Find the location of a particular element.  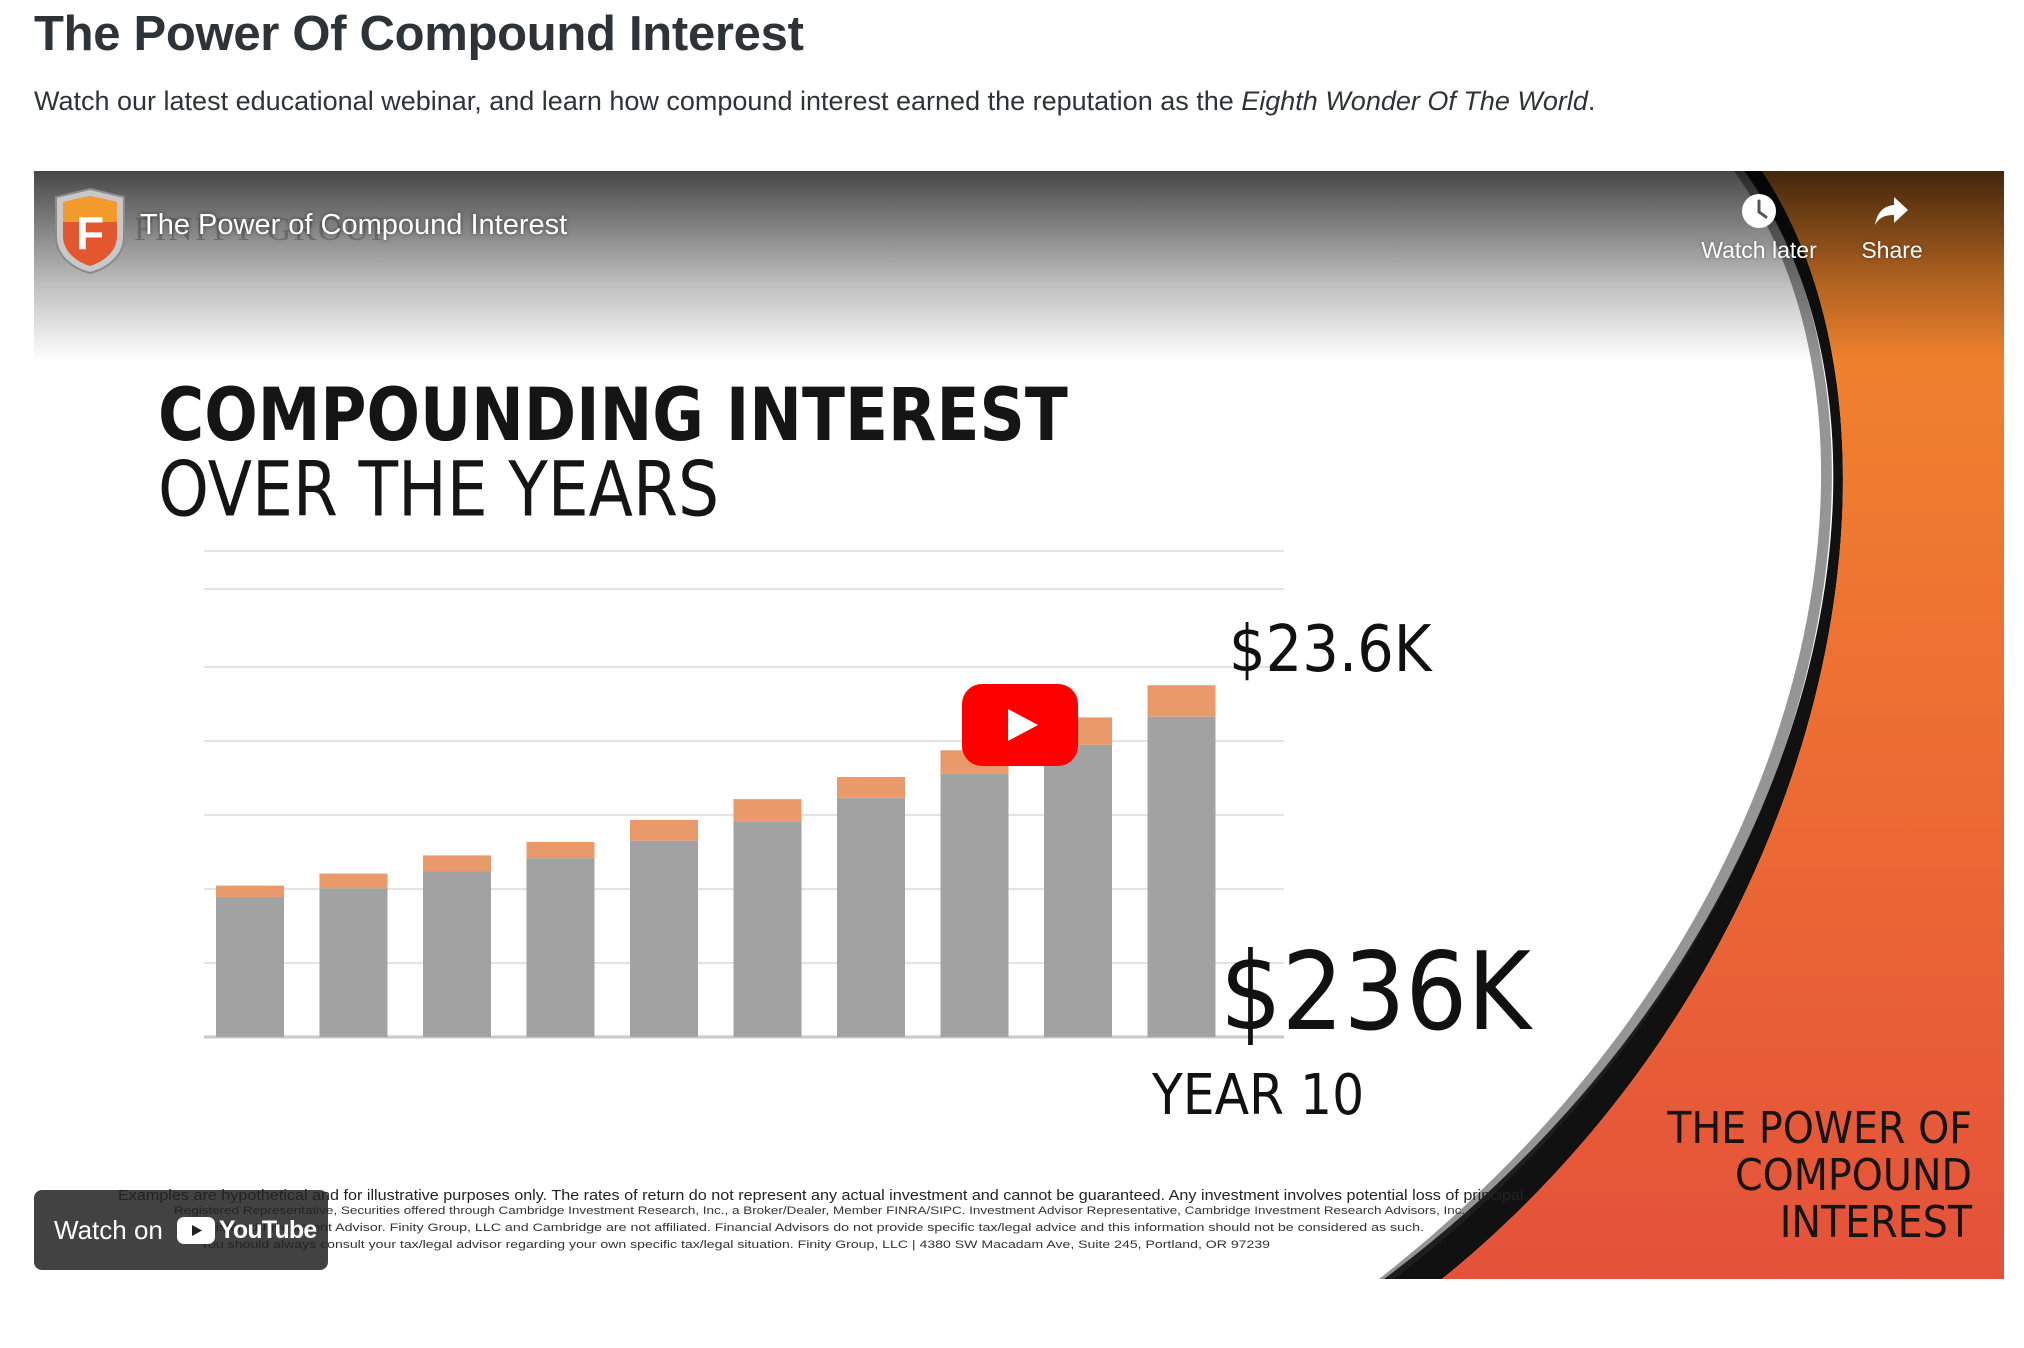

channel-logo: F is located at coordinates (90, 231).